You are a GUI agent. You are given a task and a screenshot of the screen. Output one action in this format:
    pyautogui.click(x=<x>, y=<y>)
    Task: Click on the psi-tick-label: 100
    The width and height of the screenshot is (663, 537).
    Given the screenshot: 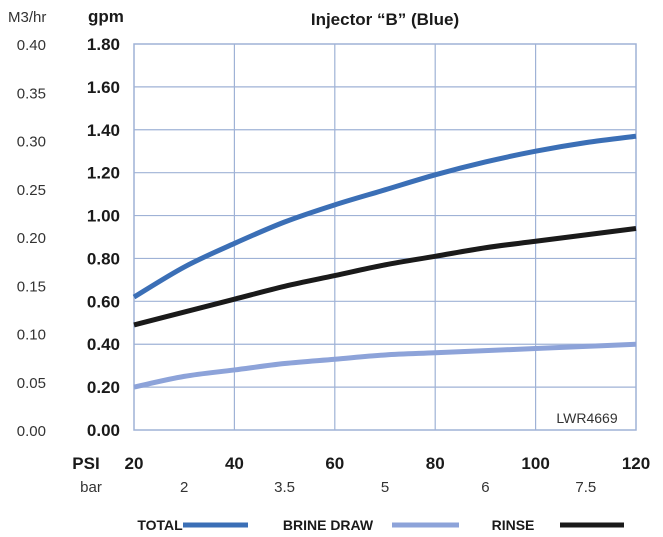 What is the action you would take?
    pyautogui.click(x=535, y=463)
    